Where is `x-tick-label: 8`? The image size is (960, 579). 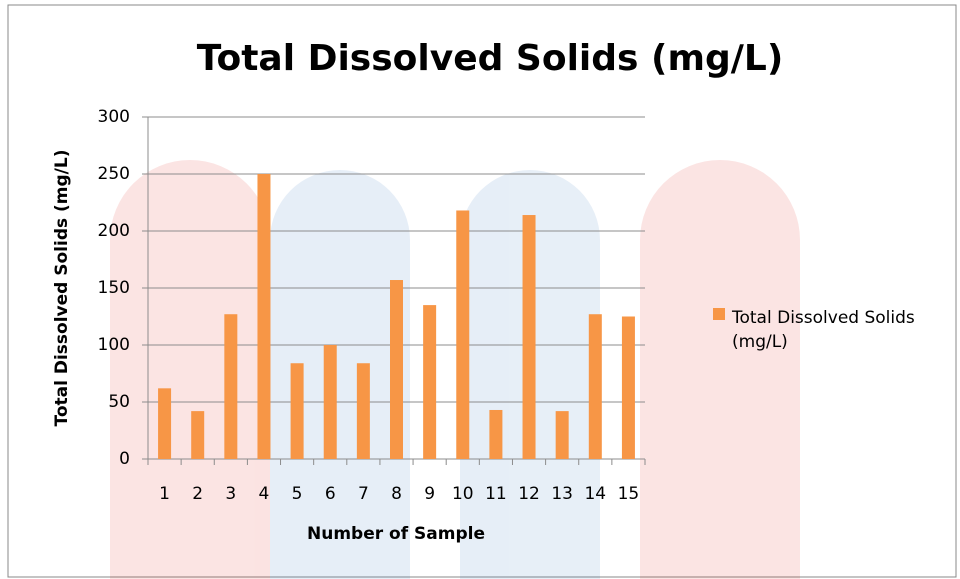 x-tick-label: 8 is located at coordinates (396, 494).